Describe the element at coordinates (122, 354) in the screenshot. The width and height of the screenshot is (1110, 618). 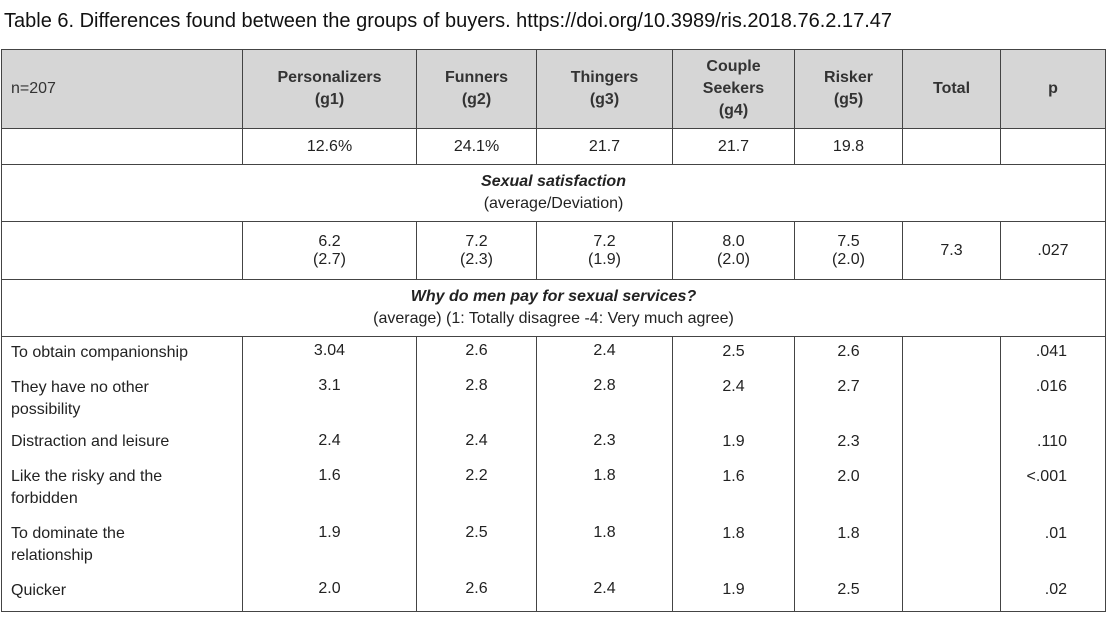
I see `row-label: To obtain companionship` at that location.